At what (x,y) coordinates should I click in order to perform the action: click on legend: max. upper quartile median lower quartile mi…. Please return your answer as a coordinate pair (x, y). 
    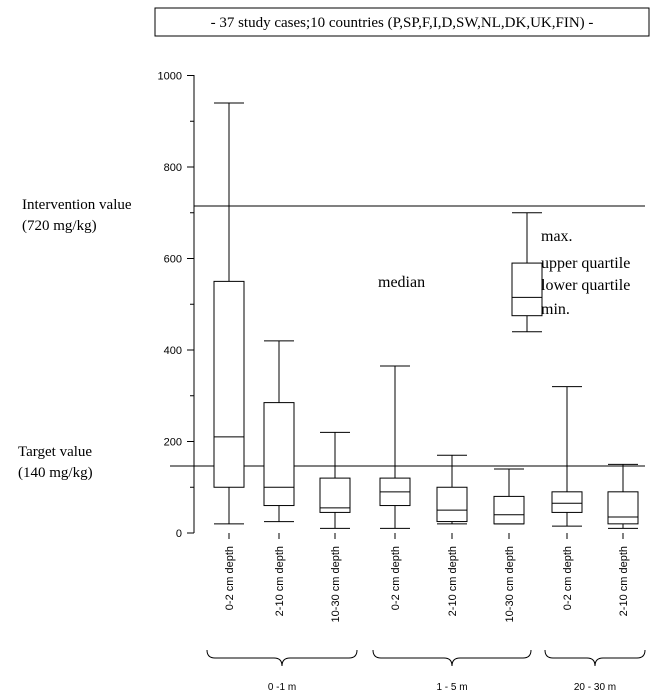
    Looking at the image, I should click on (504, 272).